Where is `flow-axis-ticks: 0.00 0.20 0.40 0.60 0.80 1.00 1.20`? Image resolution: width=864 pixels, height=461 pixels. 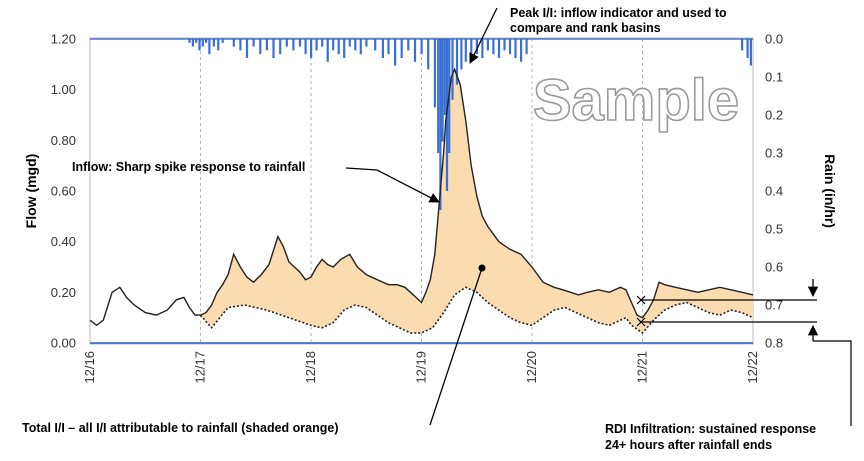 flow-axis-ticks: 0.00 0.20 0.40 0.60 0.80 1.00 1.20 is located at coordinates (63, 191).